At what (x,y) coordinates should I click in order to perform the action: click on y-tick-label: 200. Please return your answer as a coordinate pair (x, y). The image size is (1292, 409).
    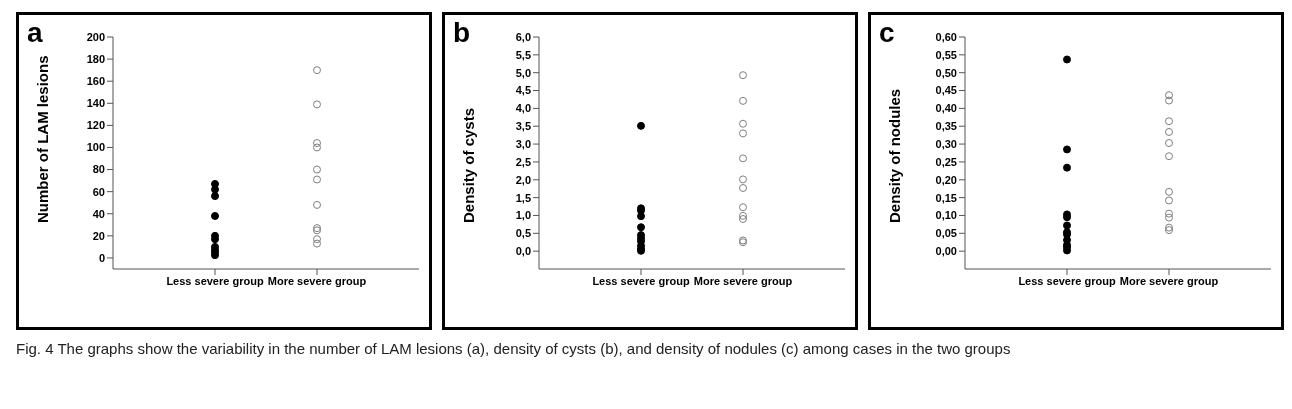
    Looking at the image, I should click on (95, 36).